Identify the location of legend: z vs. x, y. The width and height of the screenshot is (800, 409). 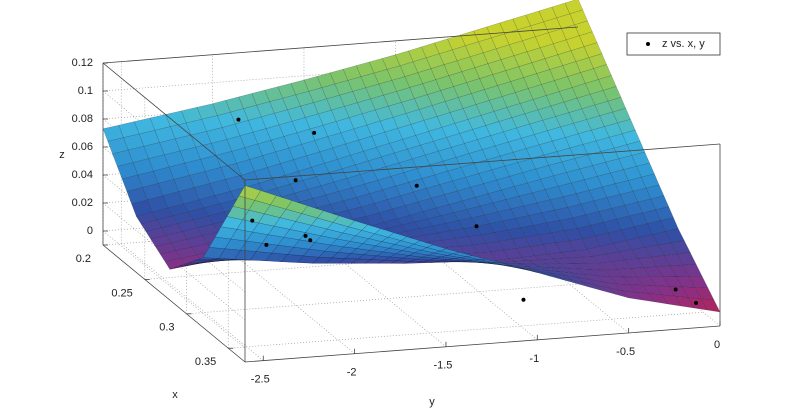
(673, 44).